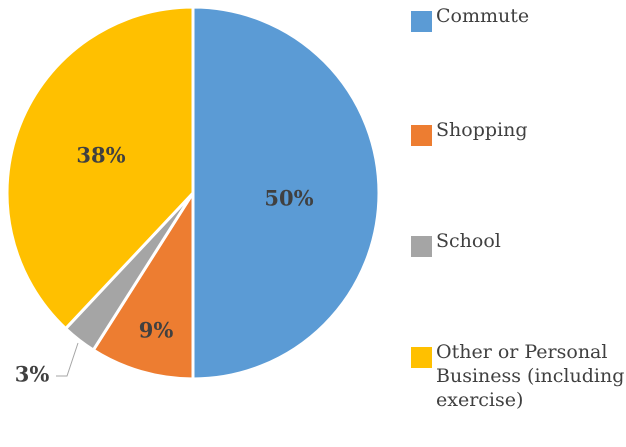 The height and width of the screenshot is (447, 626). Describe the element at coordinates (67, 359) in the screenshot. I see `leader-line-school` at that location.